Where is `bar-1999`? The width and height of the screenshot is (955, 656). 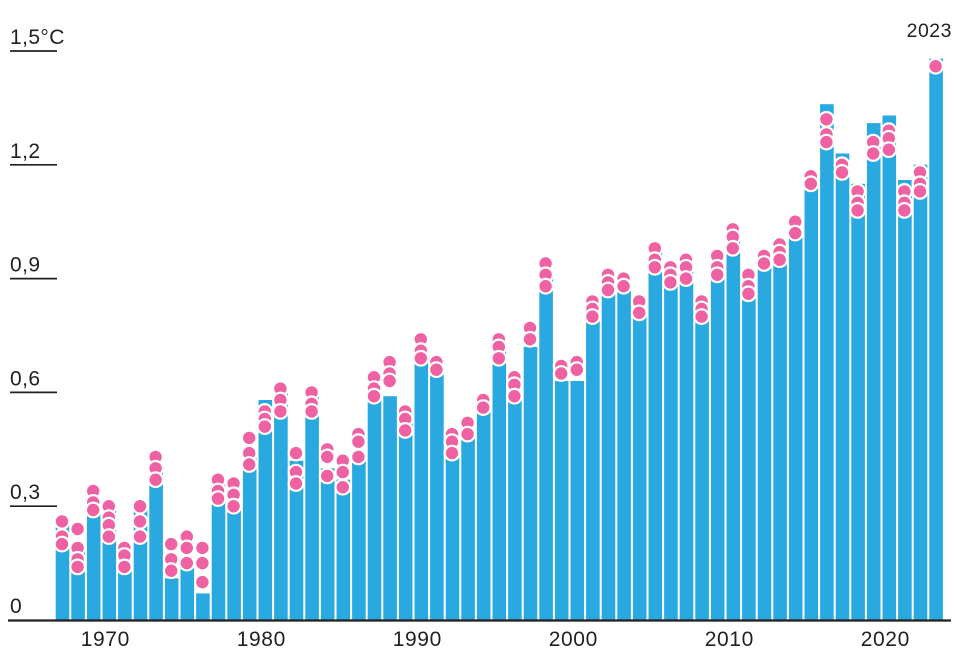 bar-1999 is located at coordinates (561, 500).